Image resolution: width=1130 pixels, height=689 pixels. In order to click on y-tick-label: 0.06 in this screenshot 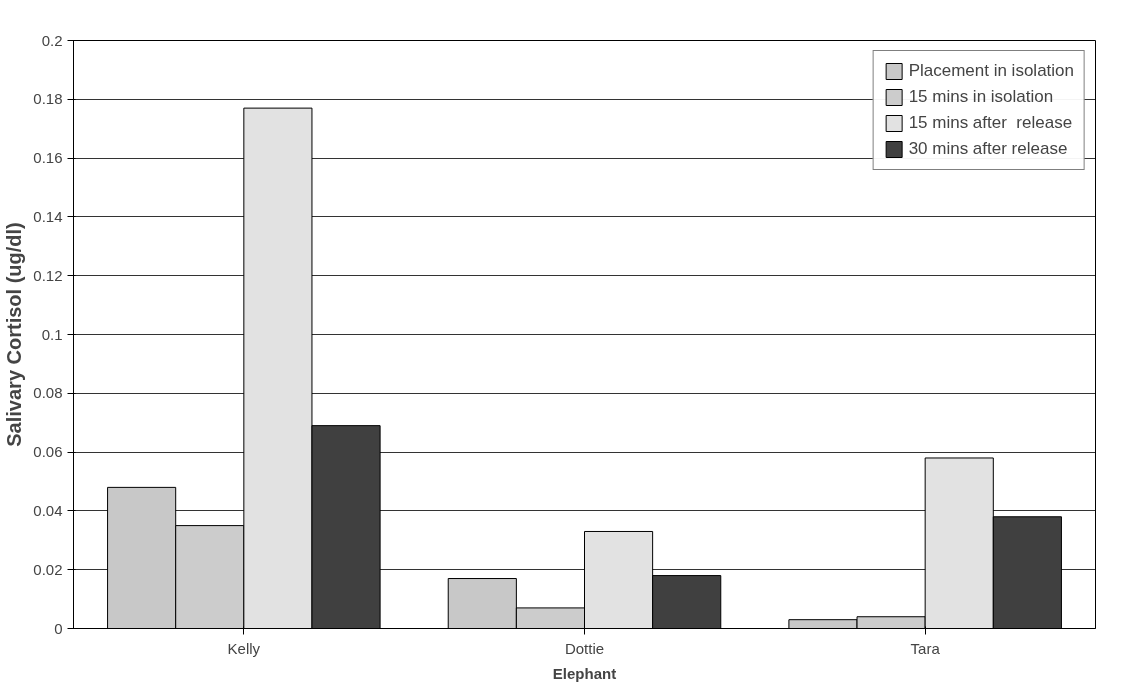, I will do `click(48, 452)`.